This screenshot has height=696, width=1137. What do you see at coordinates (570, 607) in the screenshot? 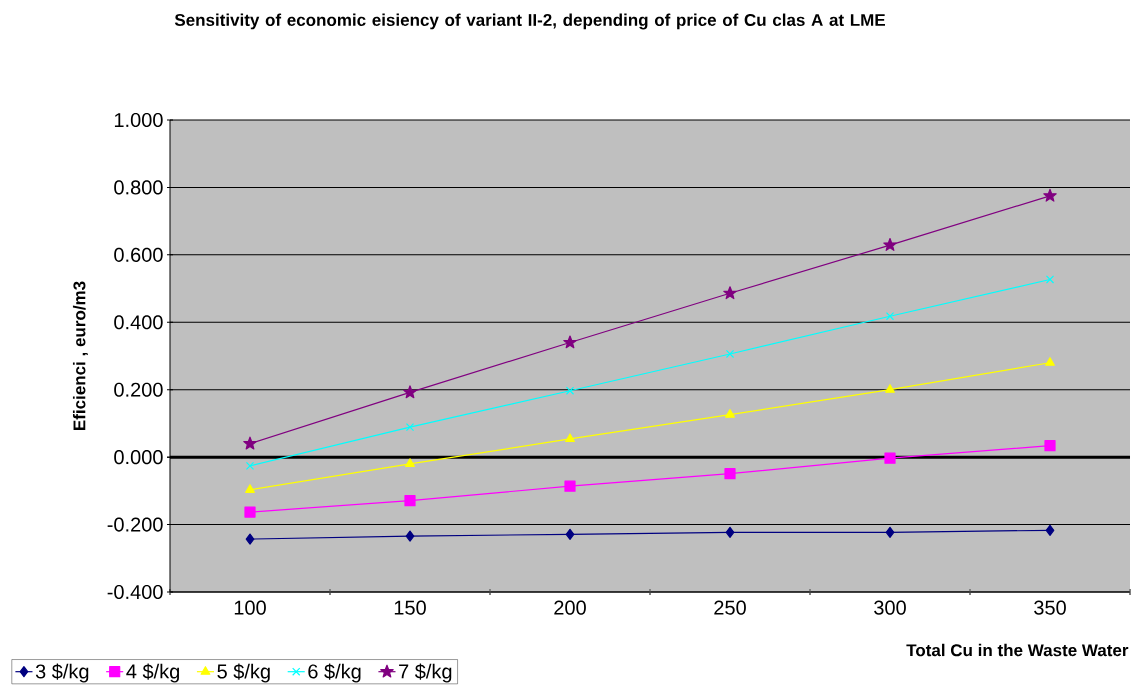
I see `x-tick-label: 200` at bounding box center [570, 607].